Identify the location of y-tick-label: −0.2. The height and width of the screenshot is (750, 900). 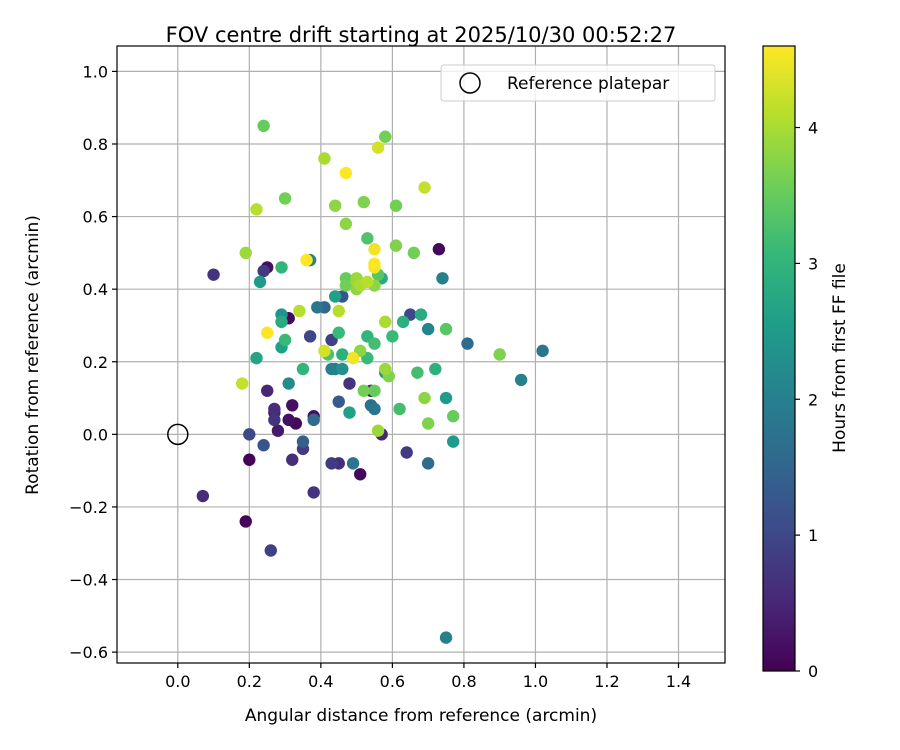
(88, 507).